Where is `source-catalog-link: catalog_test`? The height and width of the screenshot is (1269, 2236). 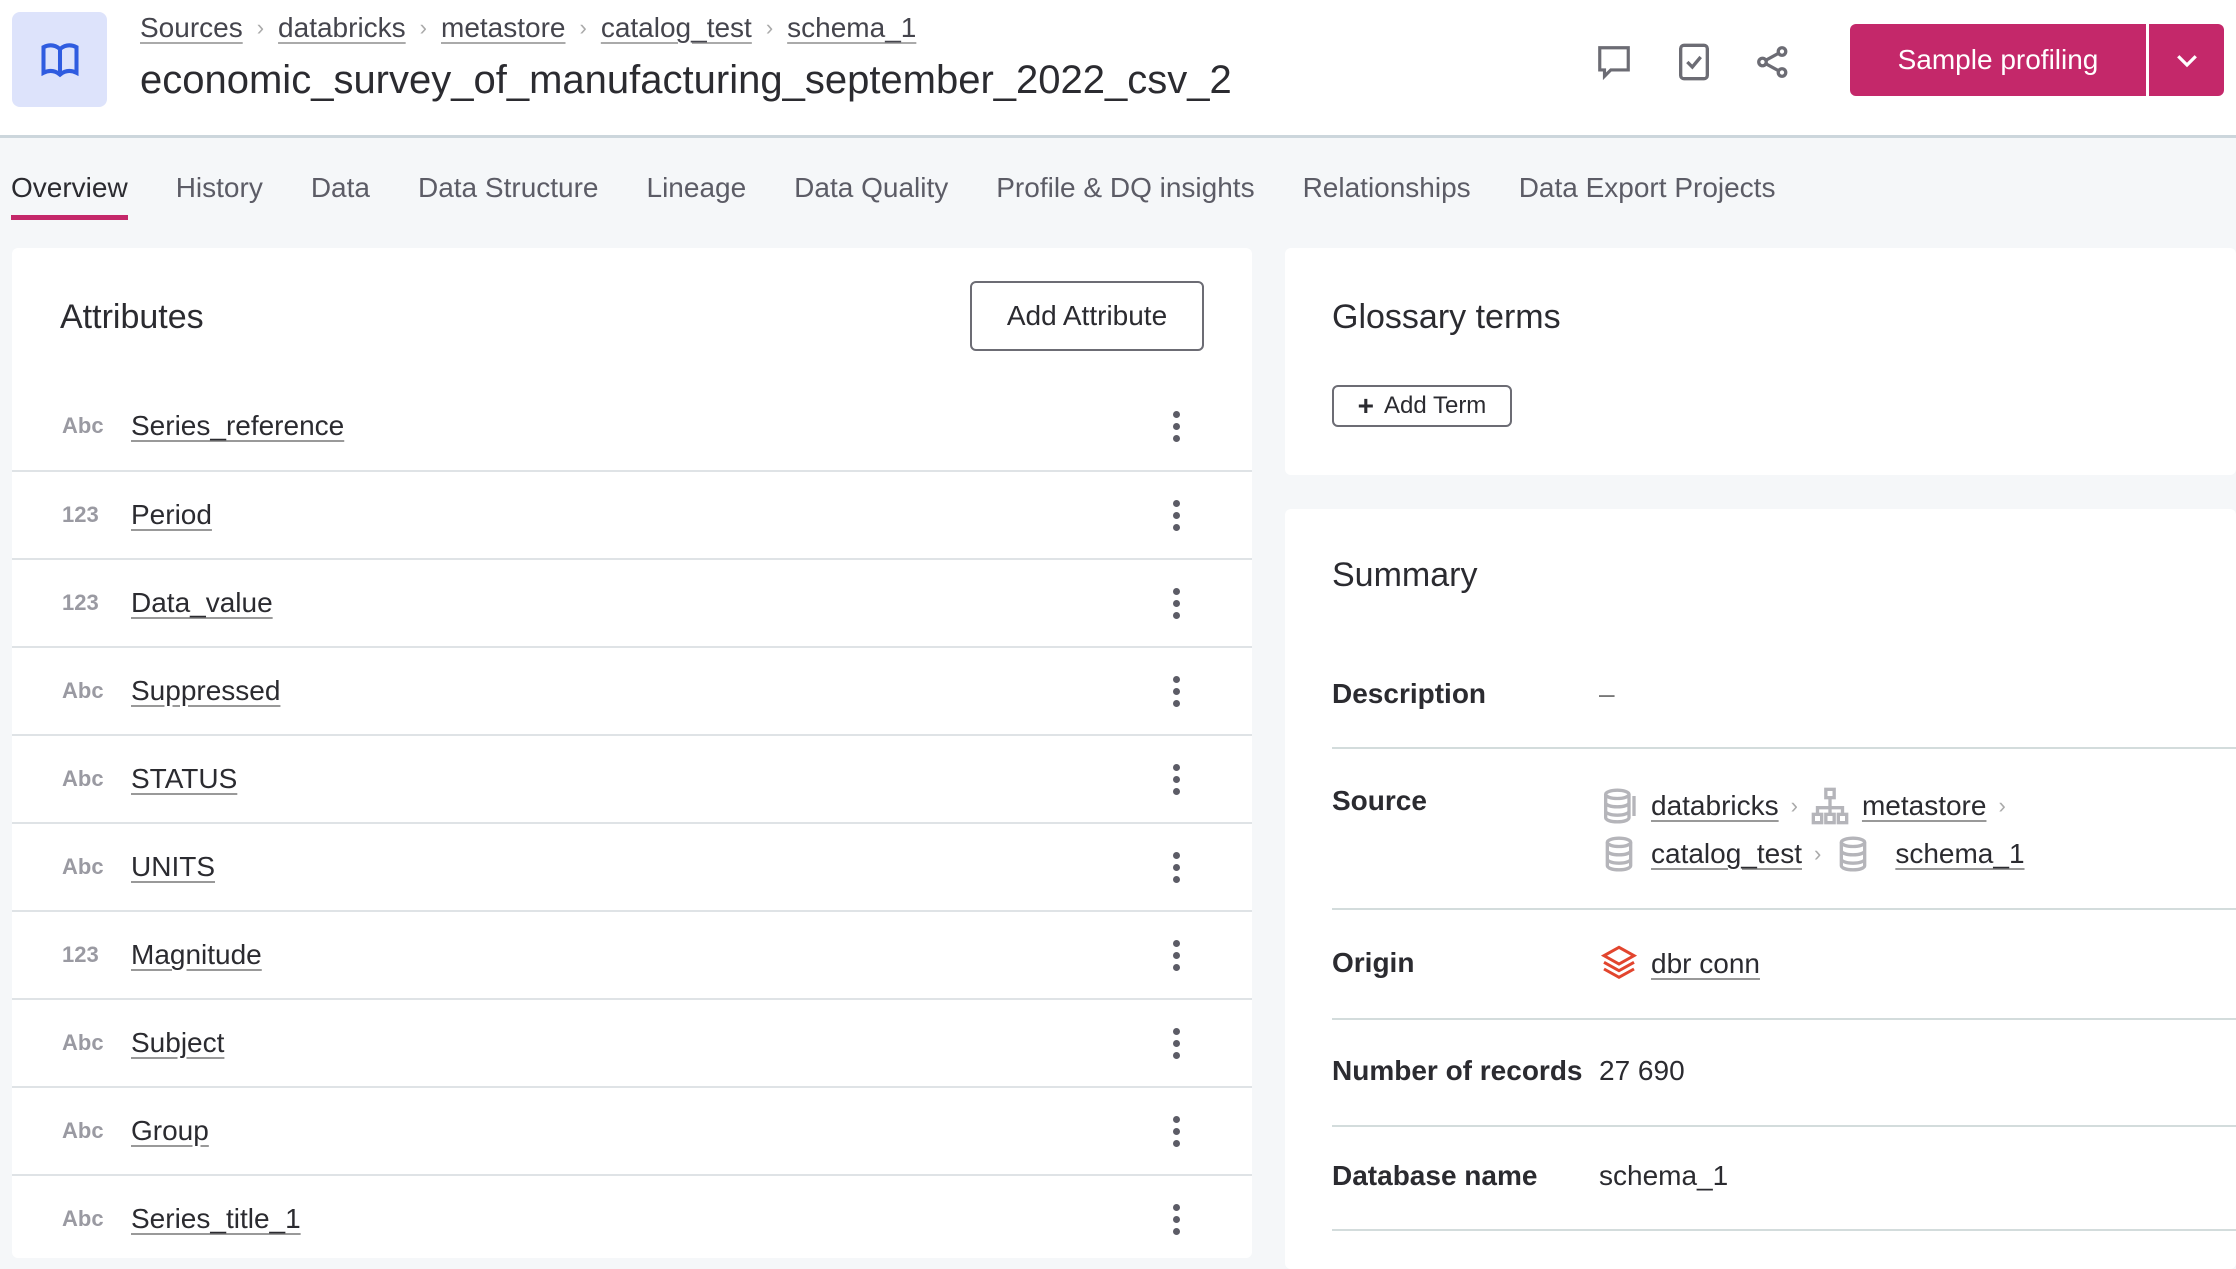
source-catalog-link: catalog_test is located at coordinates (1726, 853).